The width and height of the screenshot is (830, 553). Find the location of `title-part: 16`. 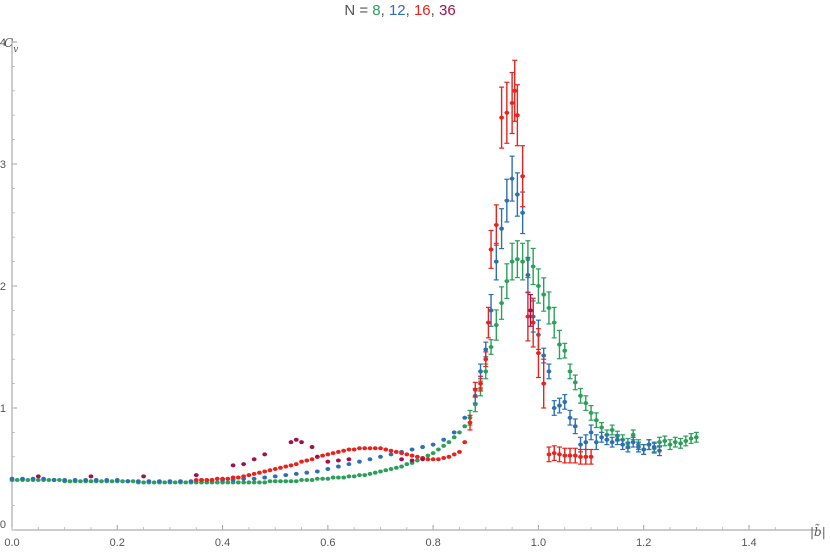

title-part: 16 is located at coordinates (422, 10).